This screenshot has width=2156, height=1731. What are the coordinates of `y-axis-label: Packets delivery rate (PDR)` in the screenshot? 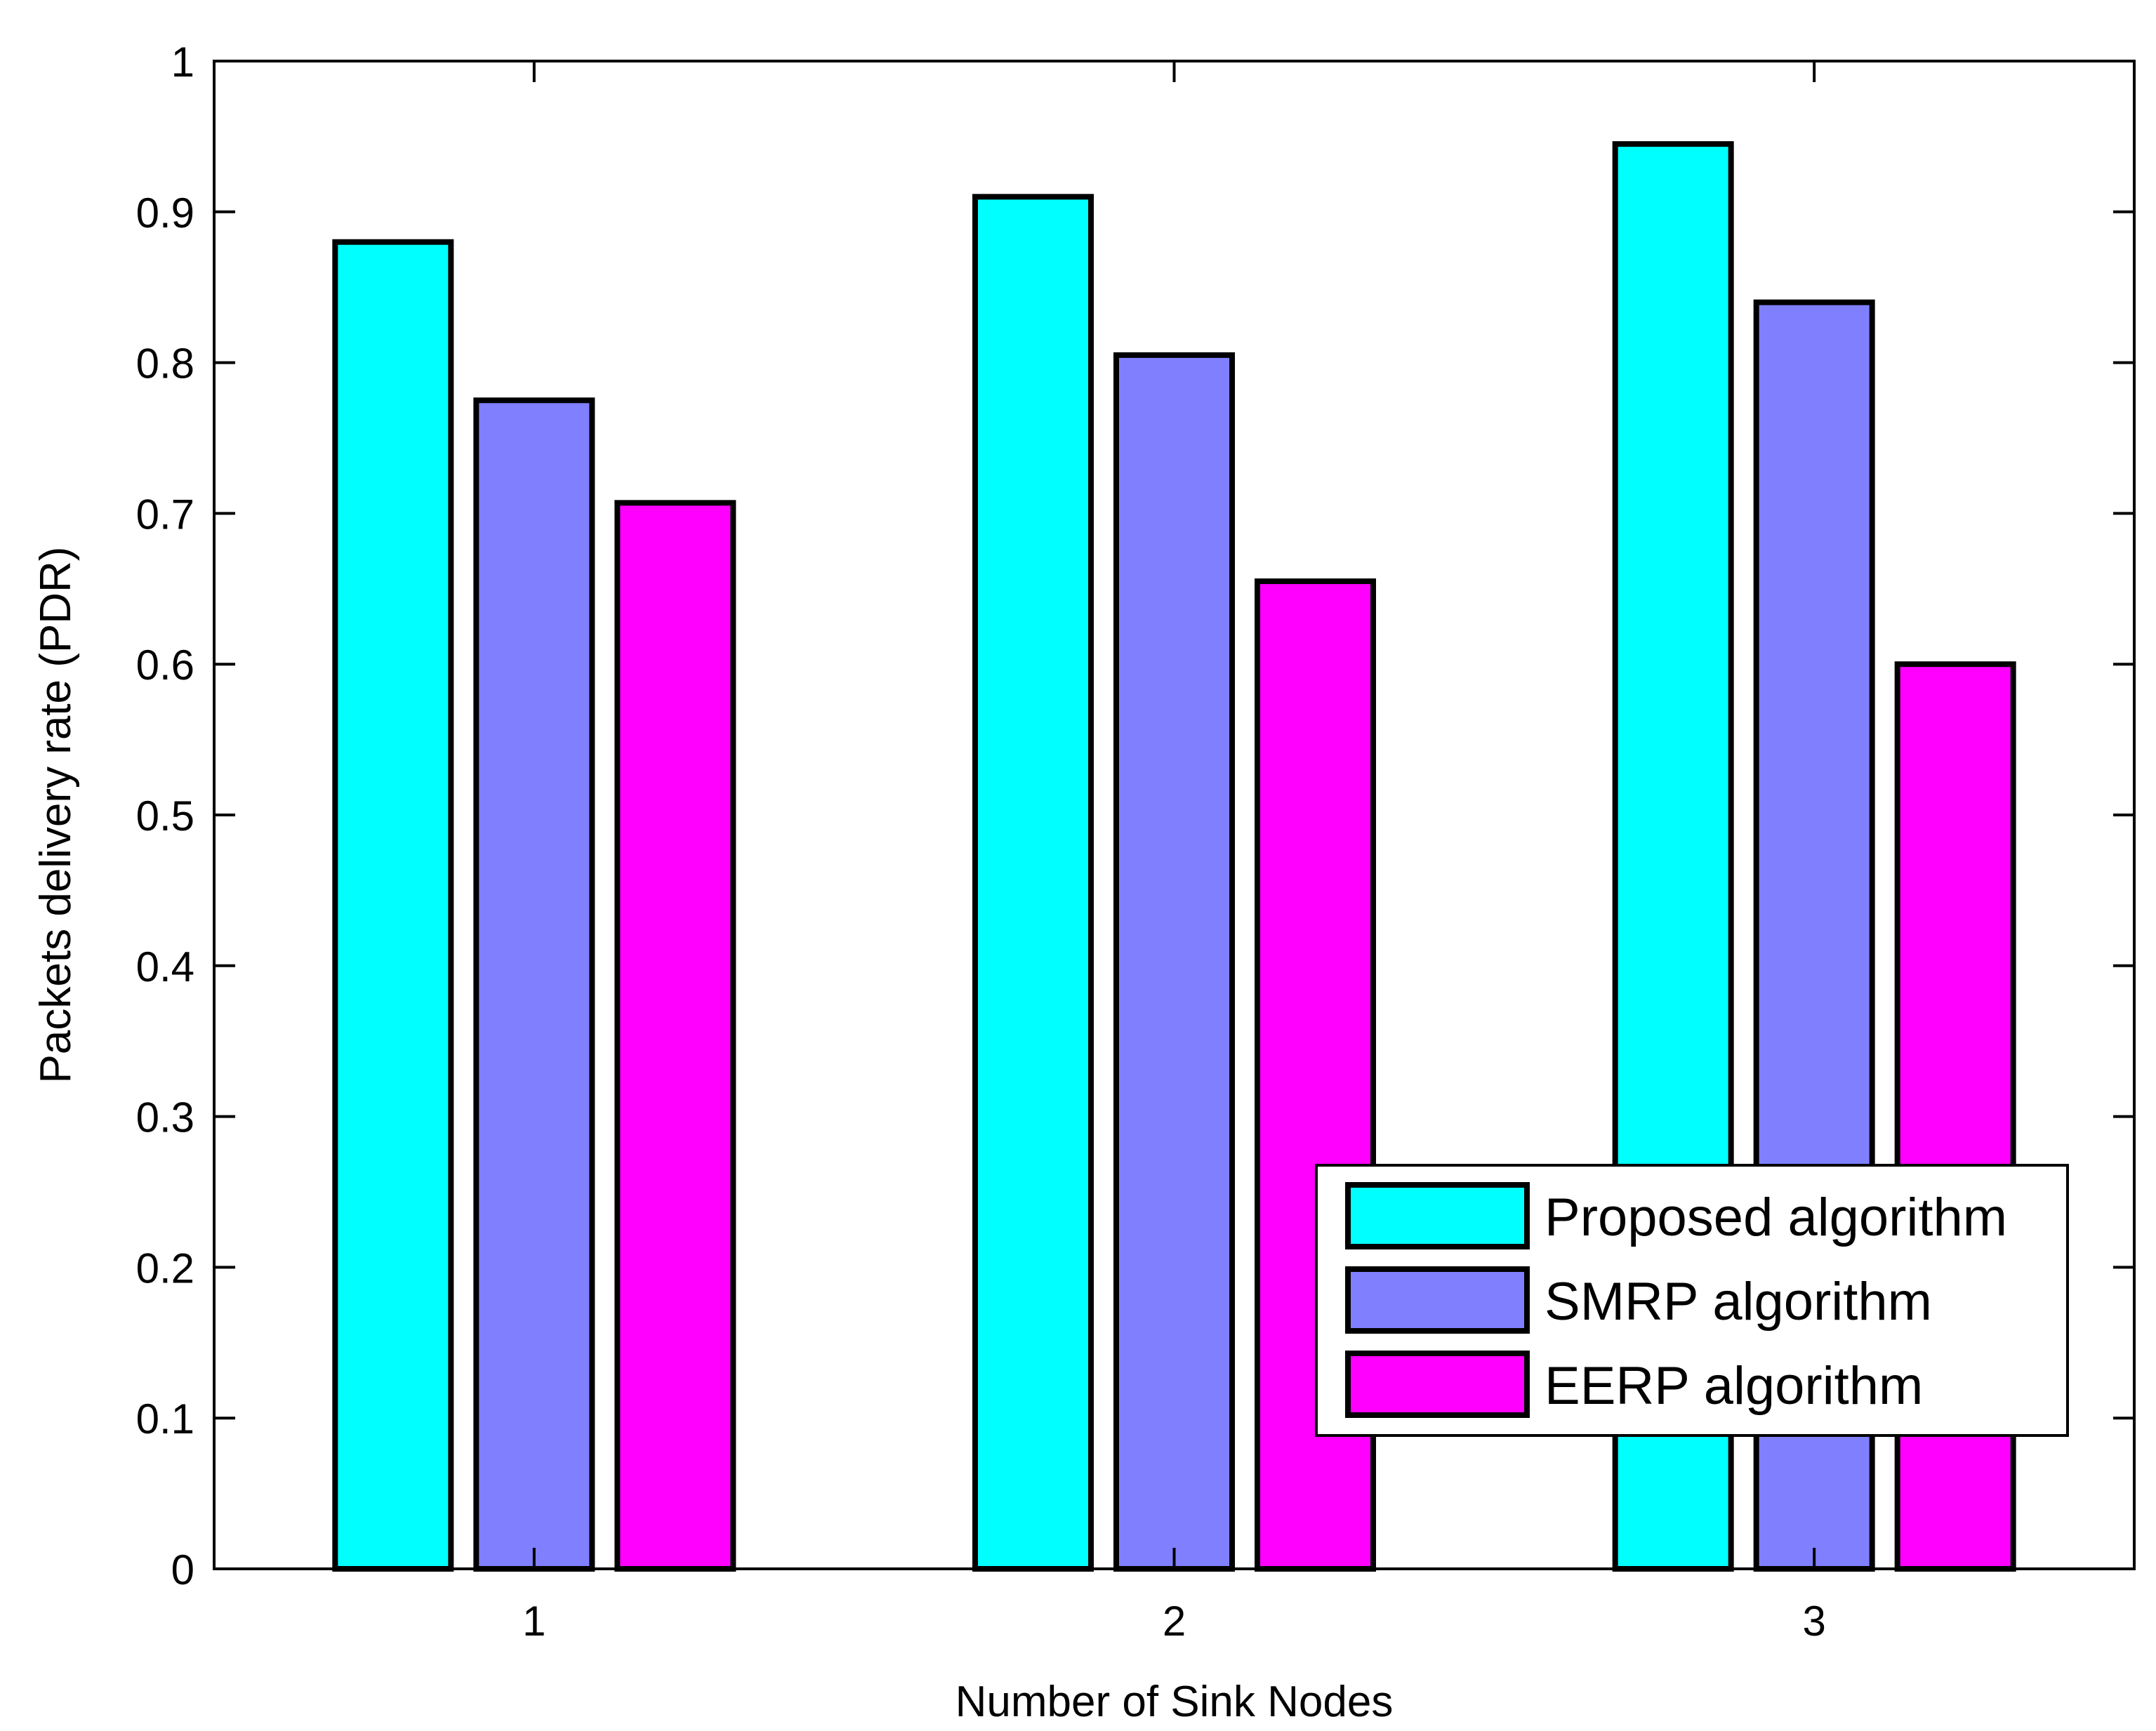 It's located at (56, 815).